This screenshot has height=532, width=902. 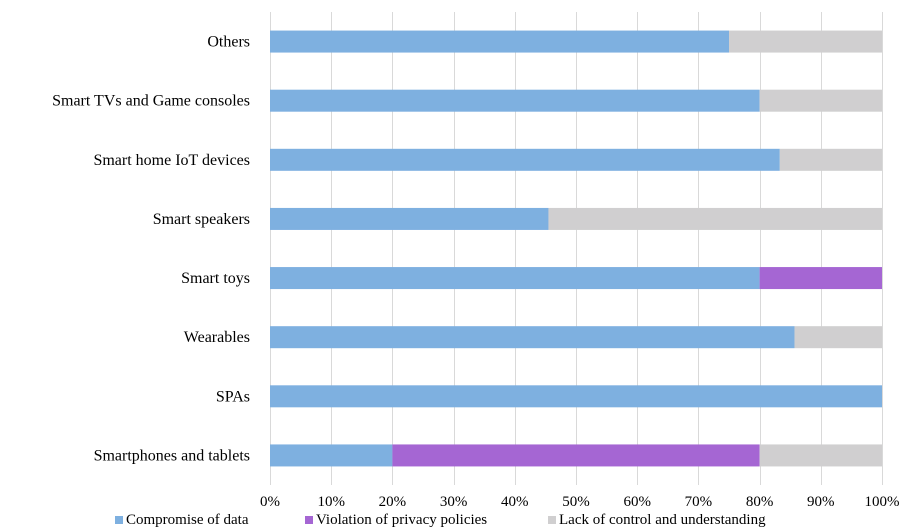 I want to click on legend-label: Violation of privacy policies, so click(x=401, y=520).